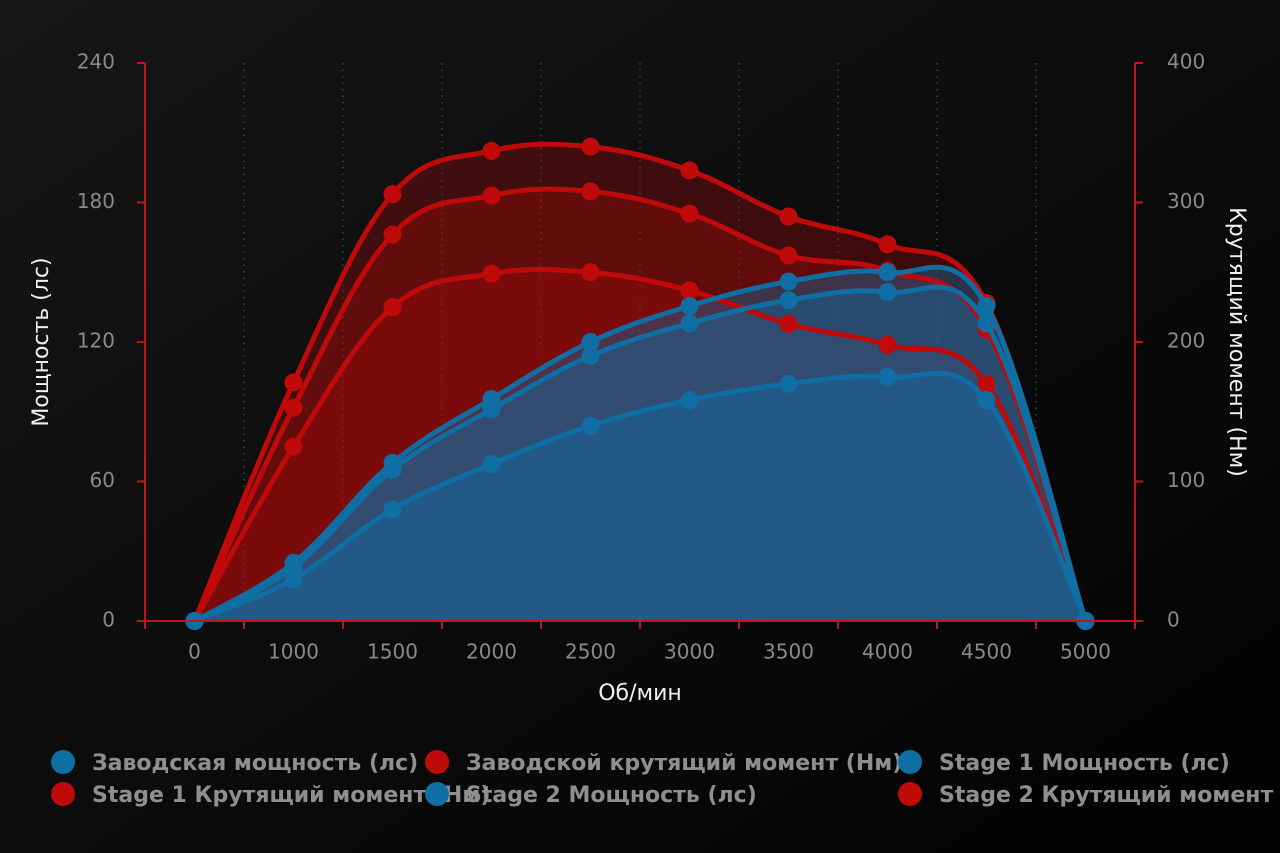 This screenshot has height=853, width=1280. What do you see at coordinates (392, 652) in the screenshot?
I see `x-tick-label: 1500` at bounding box center [392, 652].